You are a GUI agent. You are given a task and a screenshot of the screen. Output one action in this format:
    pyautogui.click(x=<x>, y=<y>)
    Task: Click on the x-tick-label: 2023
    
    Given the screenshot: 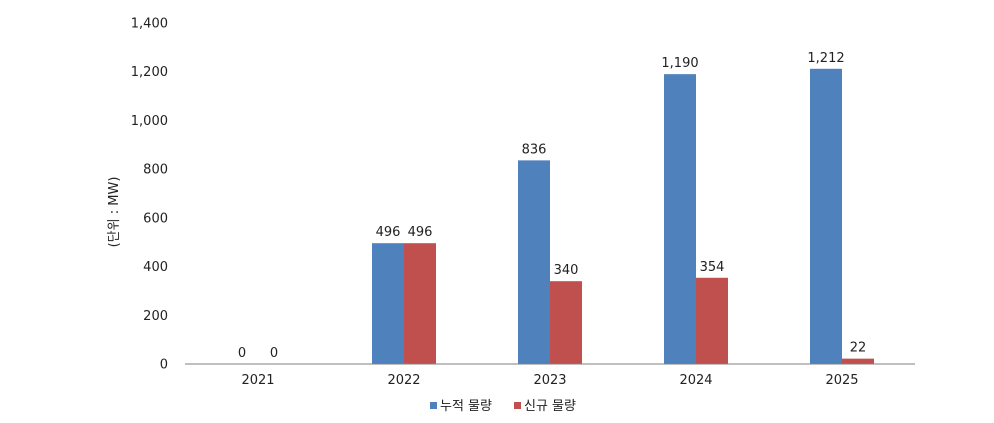 What is the action you would take?
    pyautogui.click(x=549, y=380)
    